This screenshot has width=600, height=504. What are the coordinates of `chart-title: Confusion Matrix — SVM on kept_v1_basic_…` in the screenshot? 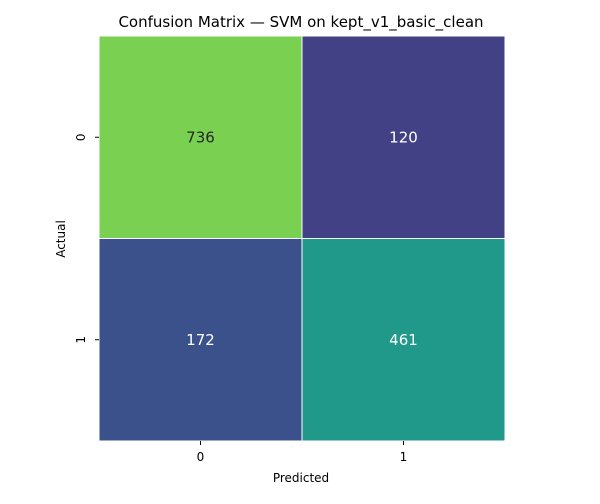 It's located at (300, 22).